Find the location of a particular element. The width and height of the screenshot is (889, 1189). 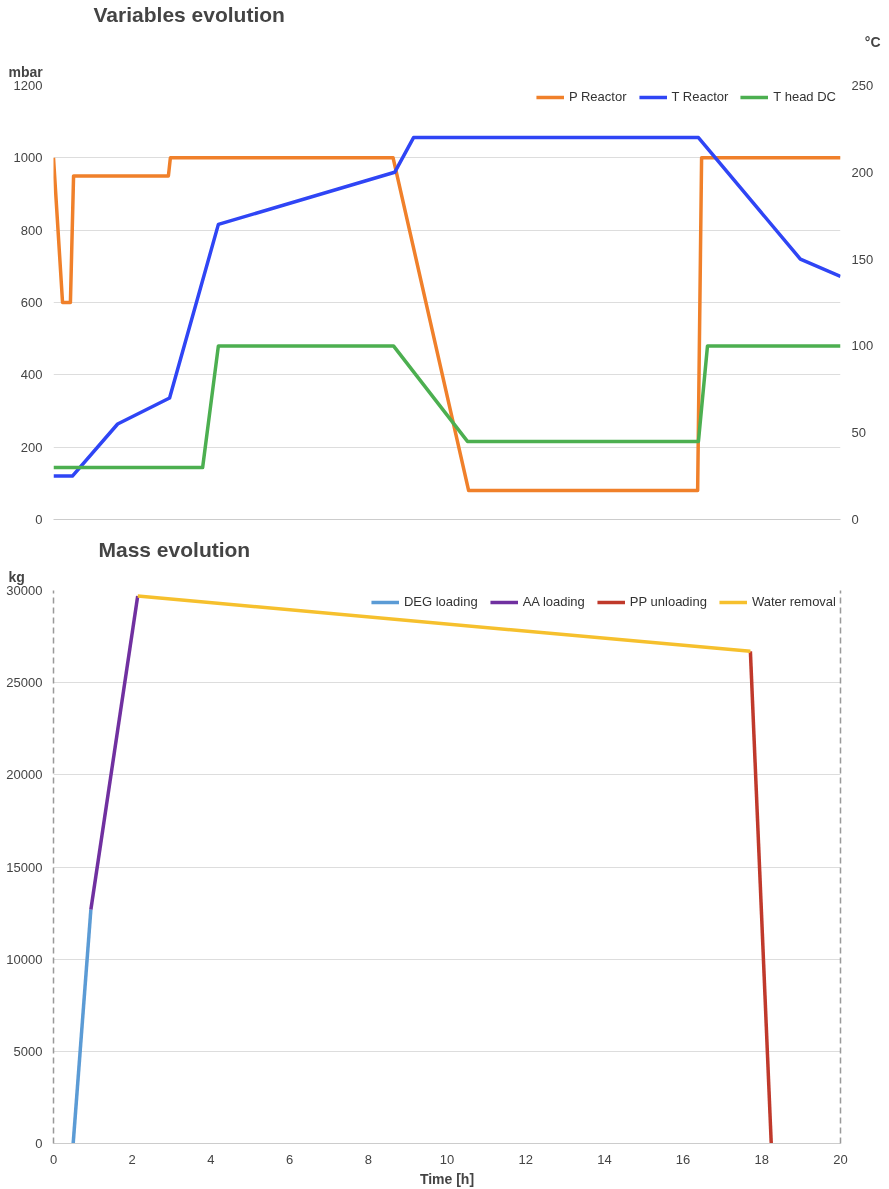

x-tick-label: 12 is located at coordinates (525, 1159).